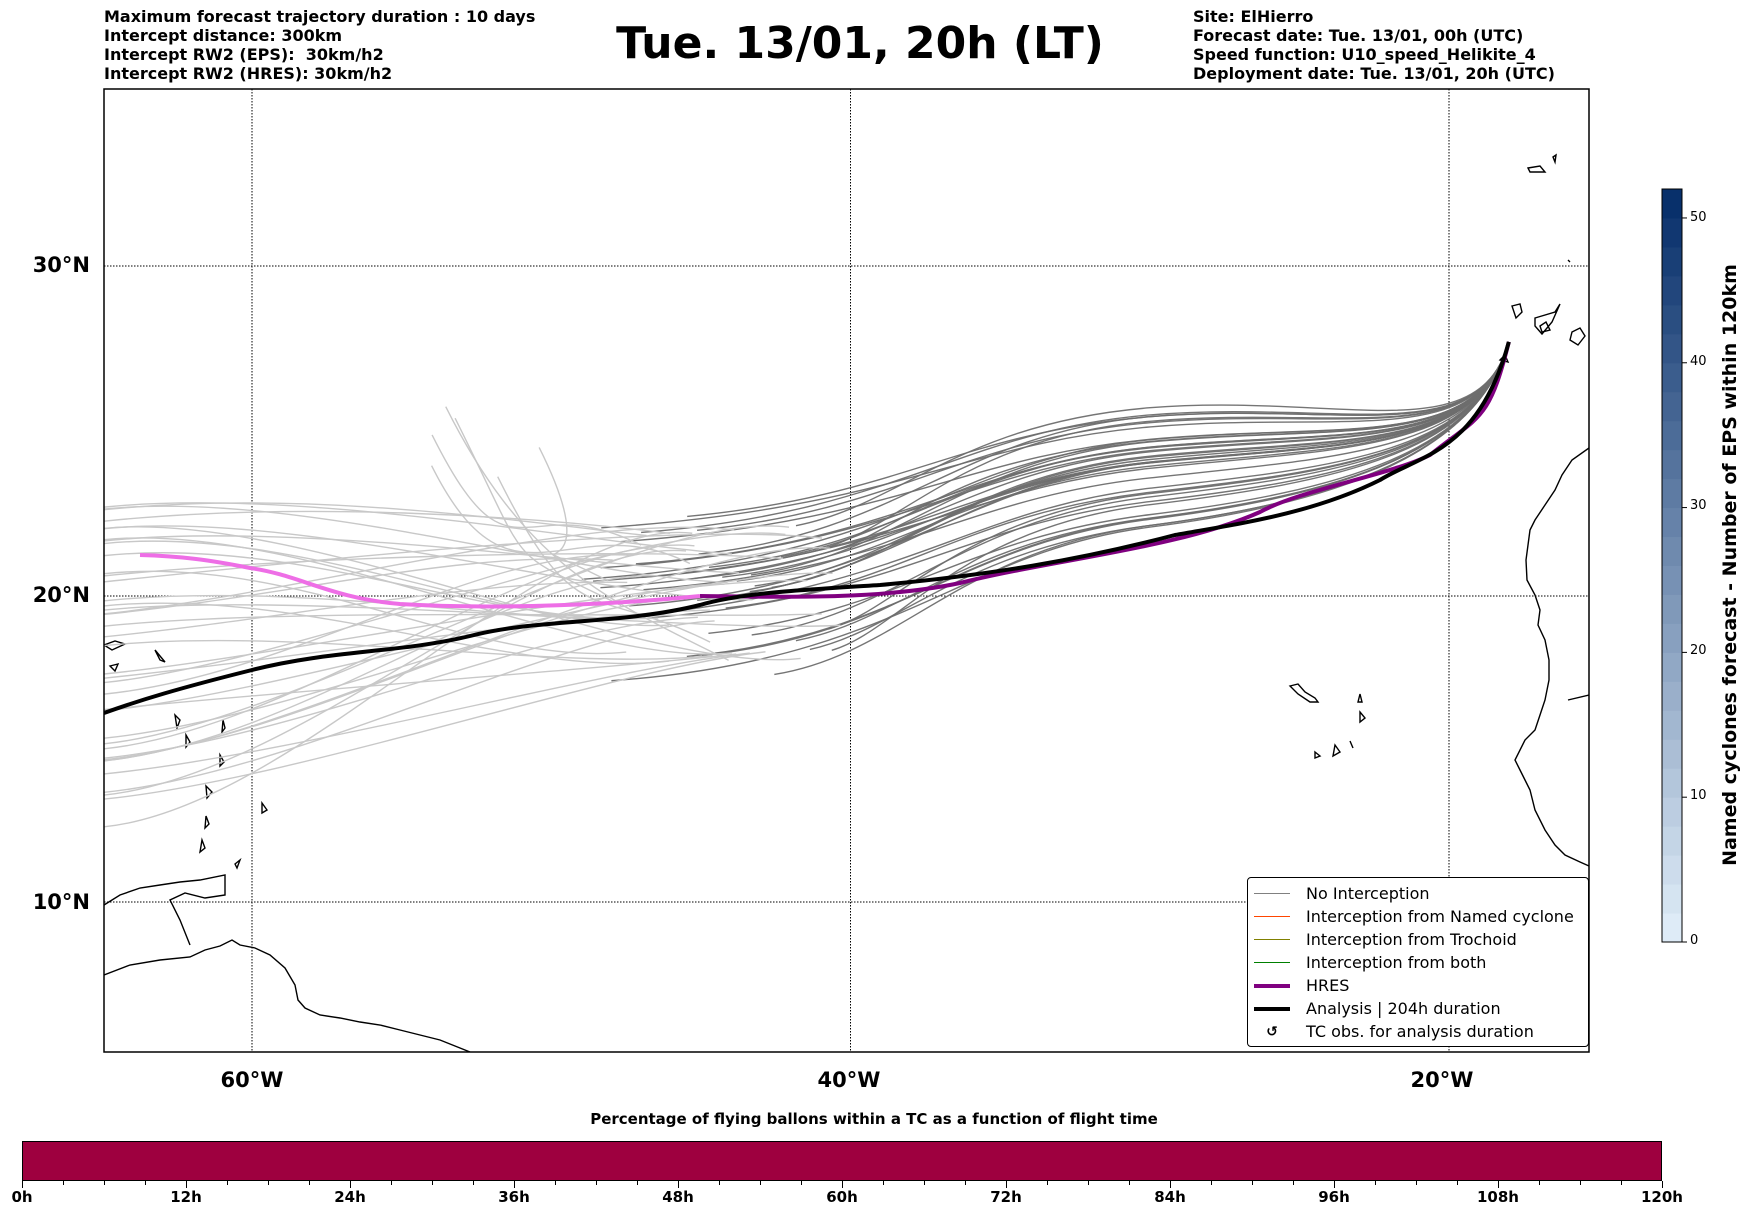  Describe the element at coordinates (514, 1197) in the screenshot. I see `progress-tick-label: 36h` at that location.